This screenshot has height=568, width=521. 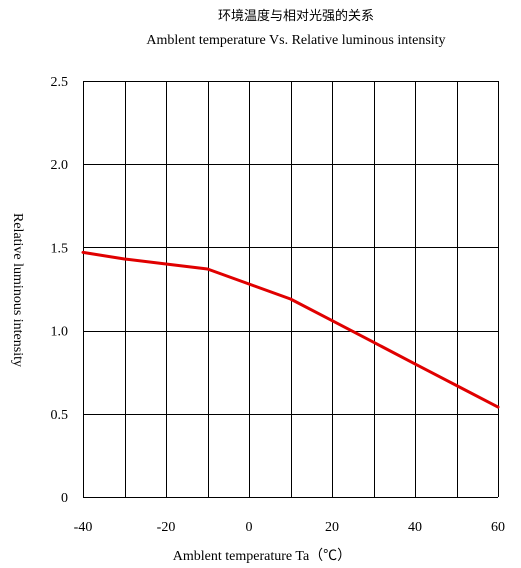 I want to click on x-tick-label: -20, so click(x=166, y=527).